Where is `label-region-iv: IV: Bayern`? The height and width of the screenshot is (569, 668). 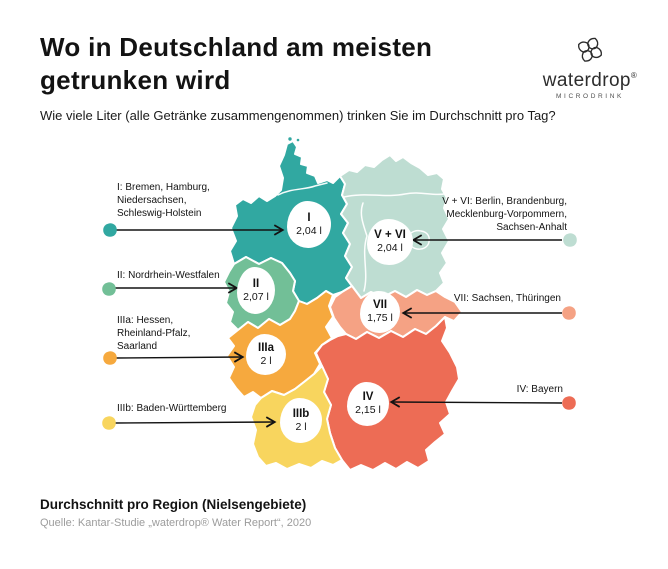
label-region-iv: IV: Bayern is located at coordinates (539, 389).